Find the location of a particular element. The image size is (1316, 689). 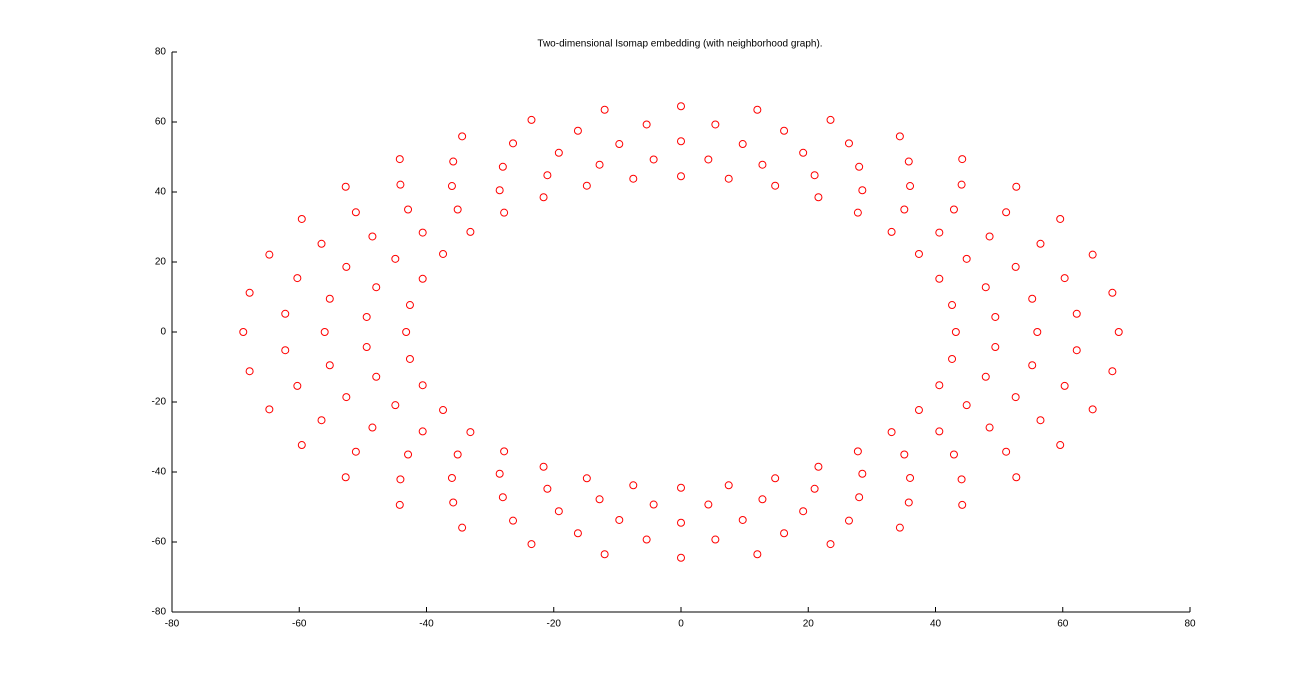

y-tick-label: -80 is located at coordinates (159, 612).